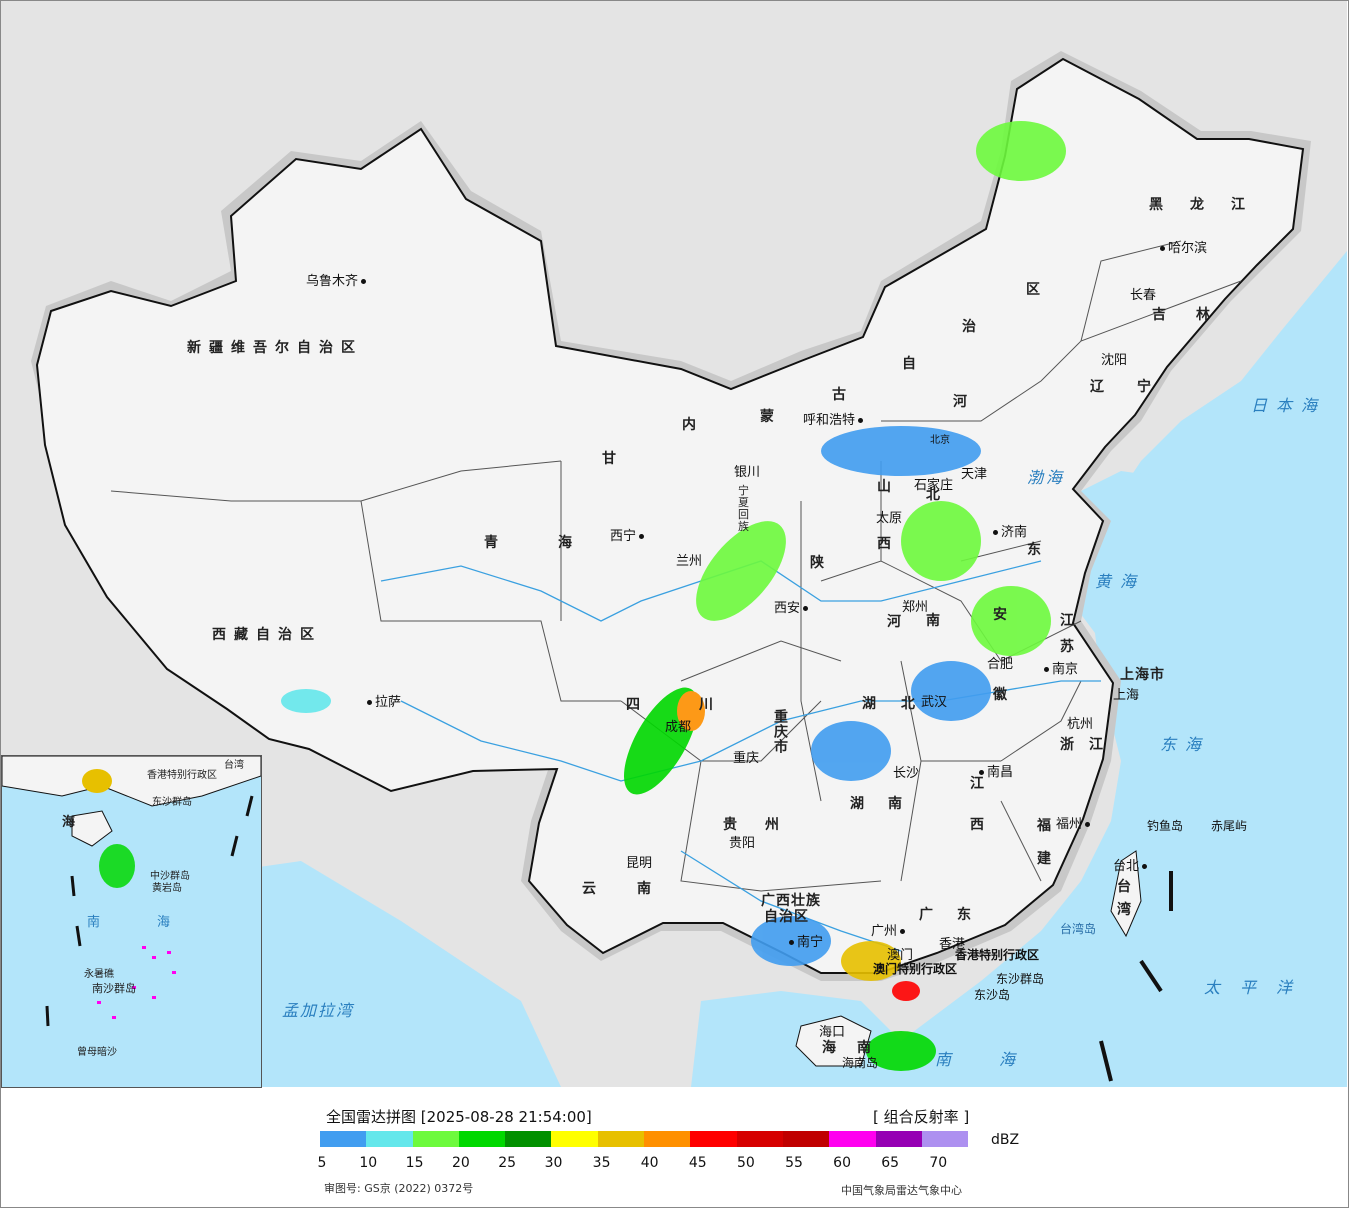 The height and width of the screenshot is (1208, 1349). Describe the element at coordinates (791, 901) in the screenshot. I see `region-label-guangxi: 广西壮族` at that location.